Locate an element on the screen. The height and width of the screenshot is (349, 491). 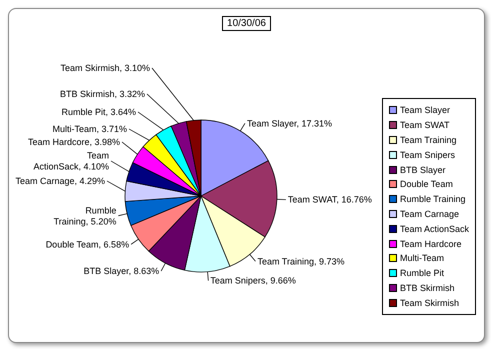
legend-label: Multi-Team is located at coordinates (422, 258).